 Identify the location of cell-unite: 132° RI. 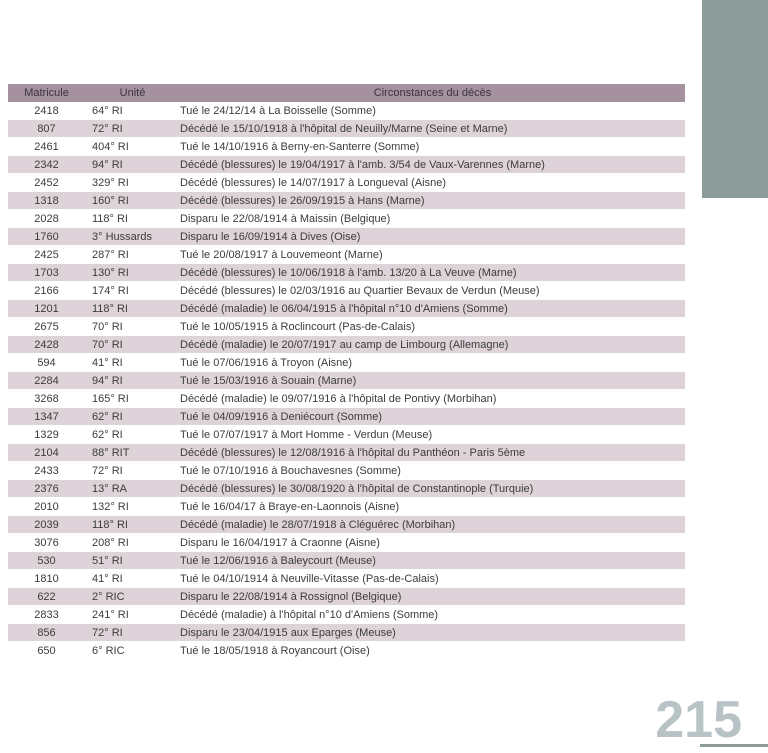
(110, 506).